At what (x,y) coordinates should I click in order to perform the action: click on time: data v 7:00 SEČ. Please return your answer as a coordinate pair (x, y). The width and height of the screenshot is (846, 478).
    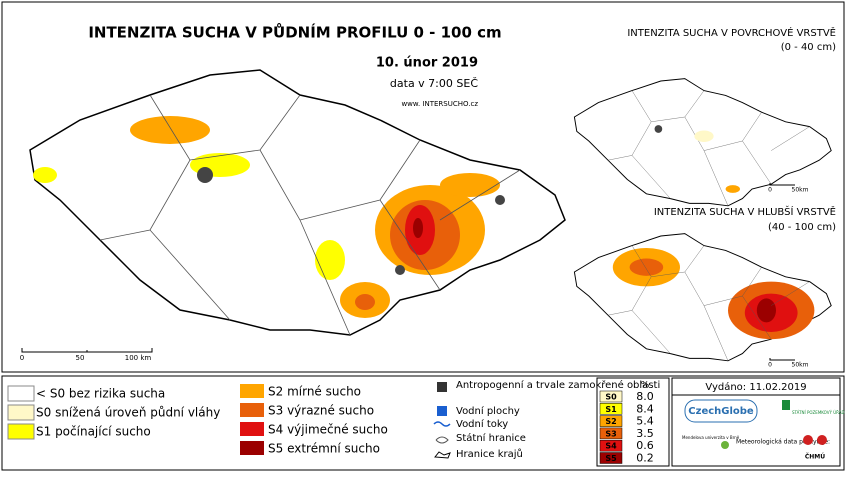
    Looking at the image, I should click on (434, 83).